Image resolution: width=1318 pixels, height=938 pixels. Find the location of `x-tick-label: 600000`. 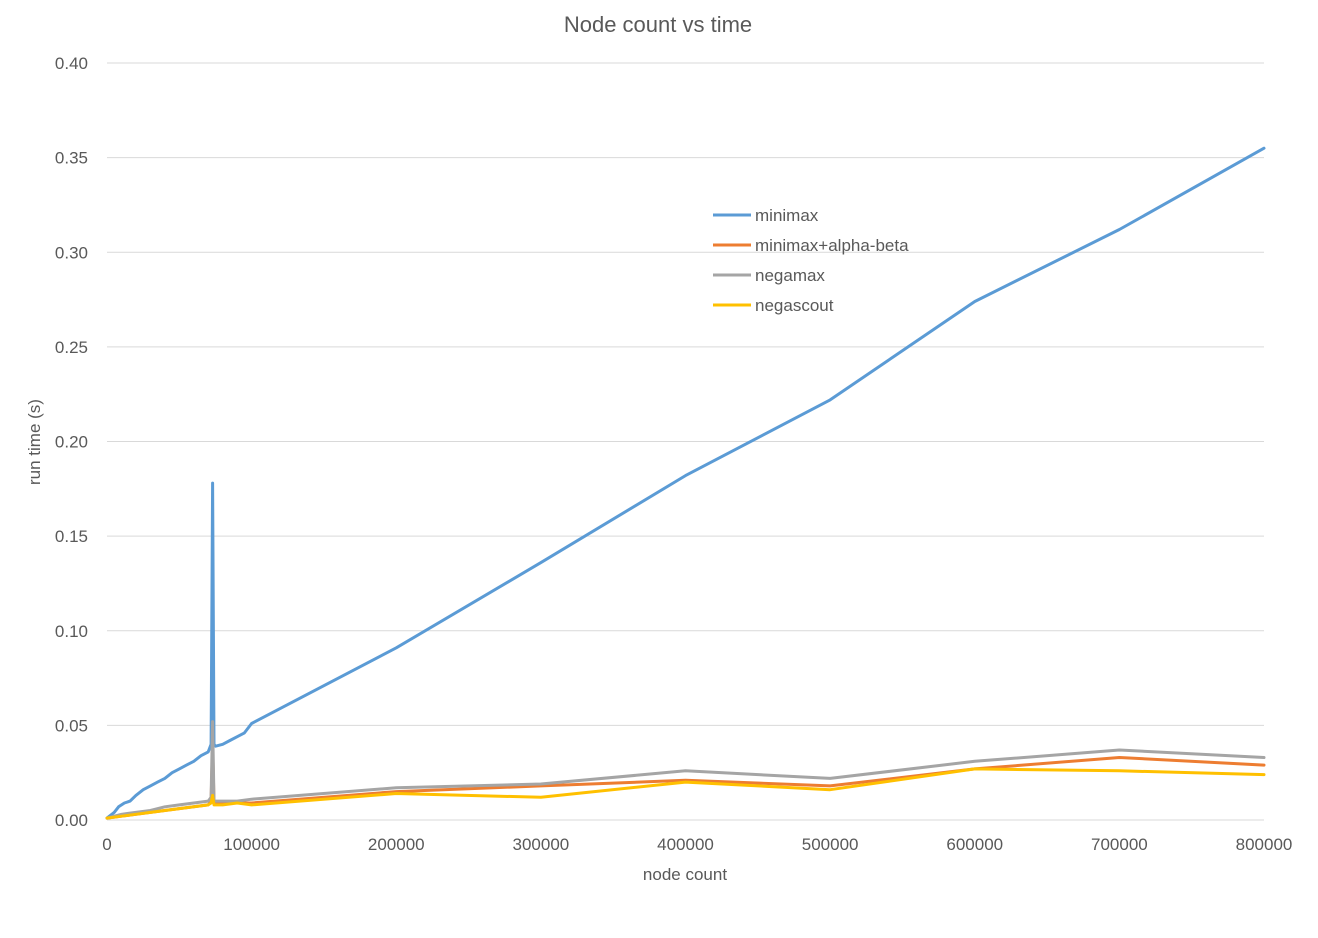

x-tick-label: 600000 is located at coordinates (974, 844).